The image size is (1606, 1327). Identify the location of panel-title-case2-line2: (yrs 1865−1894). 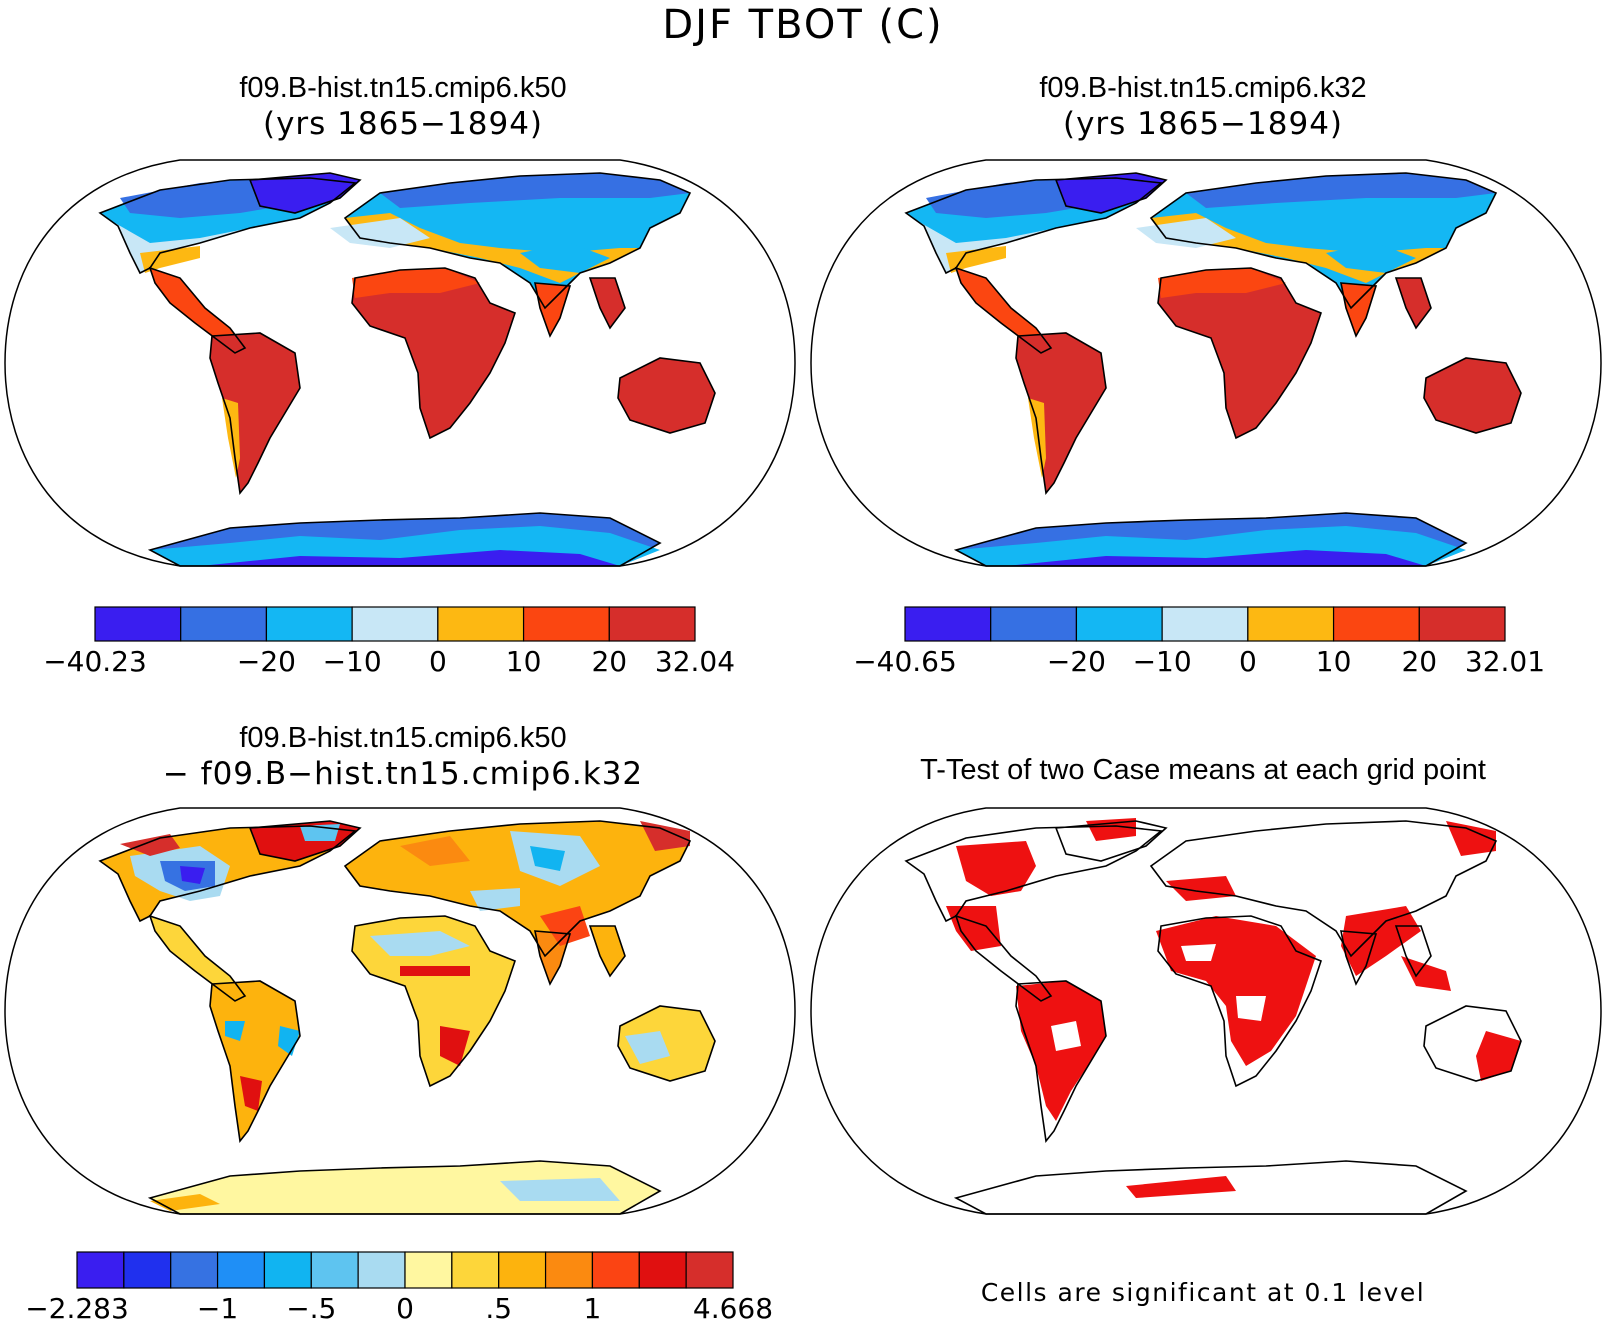
(1203, 124).